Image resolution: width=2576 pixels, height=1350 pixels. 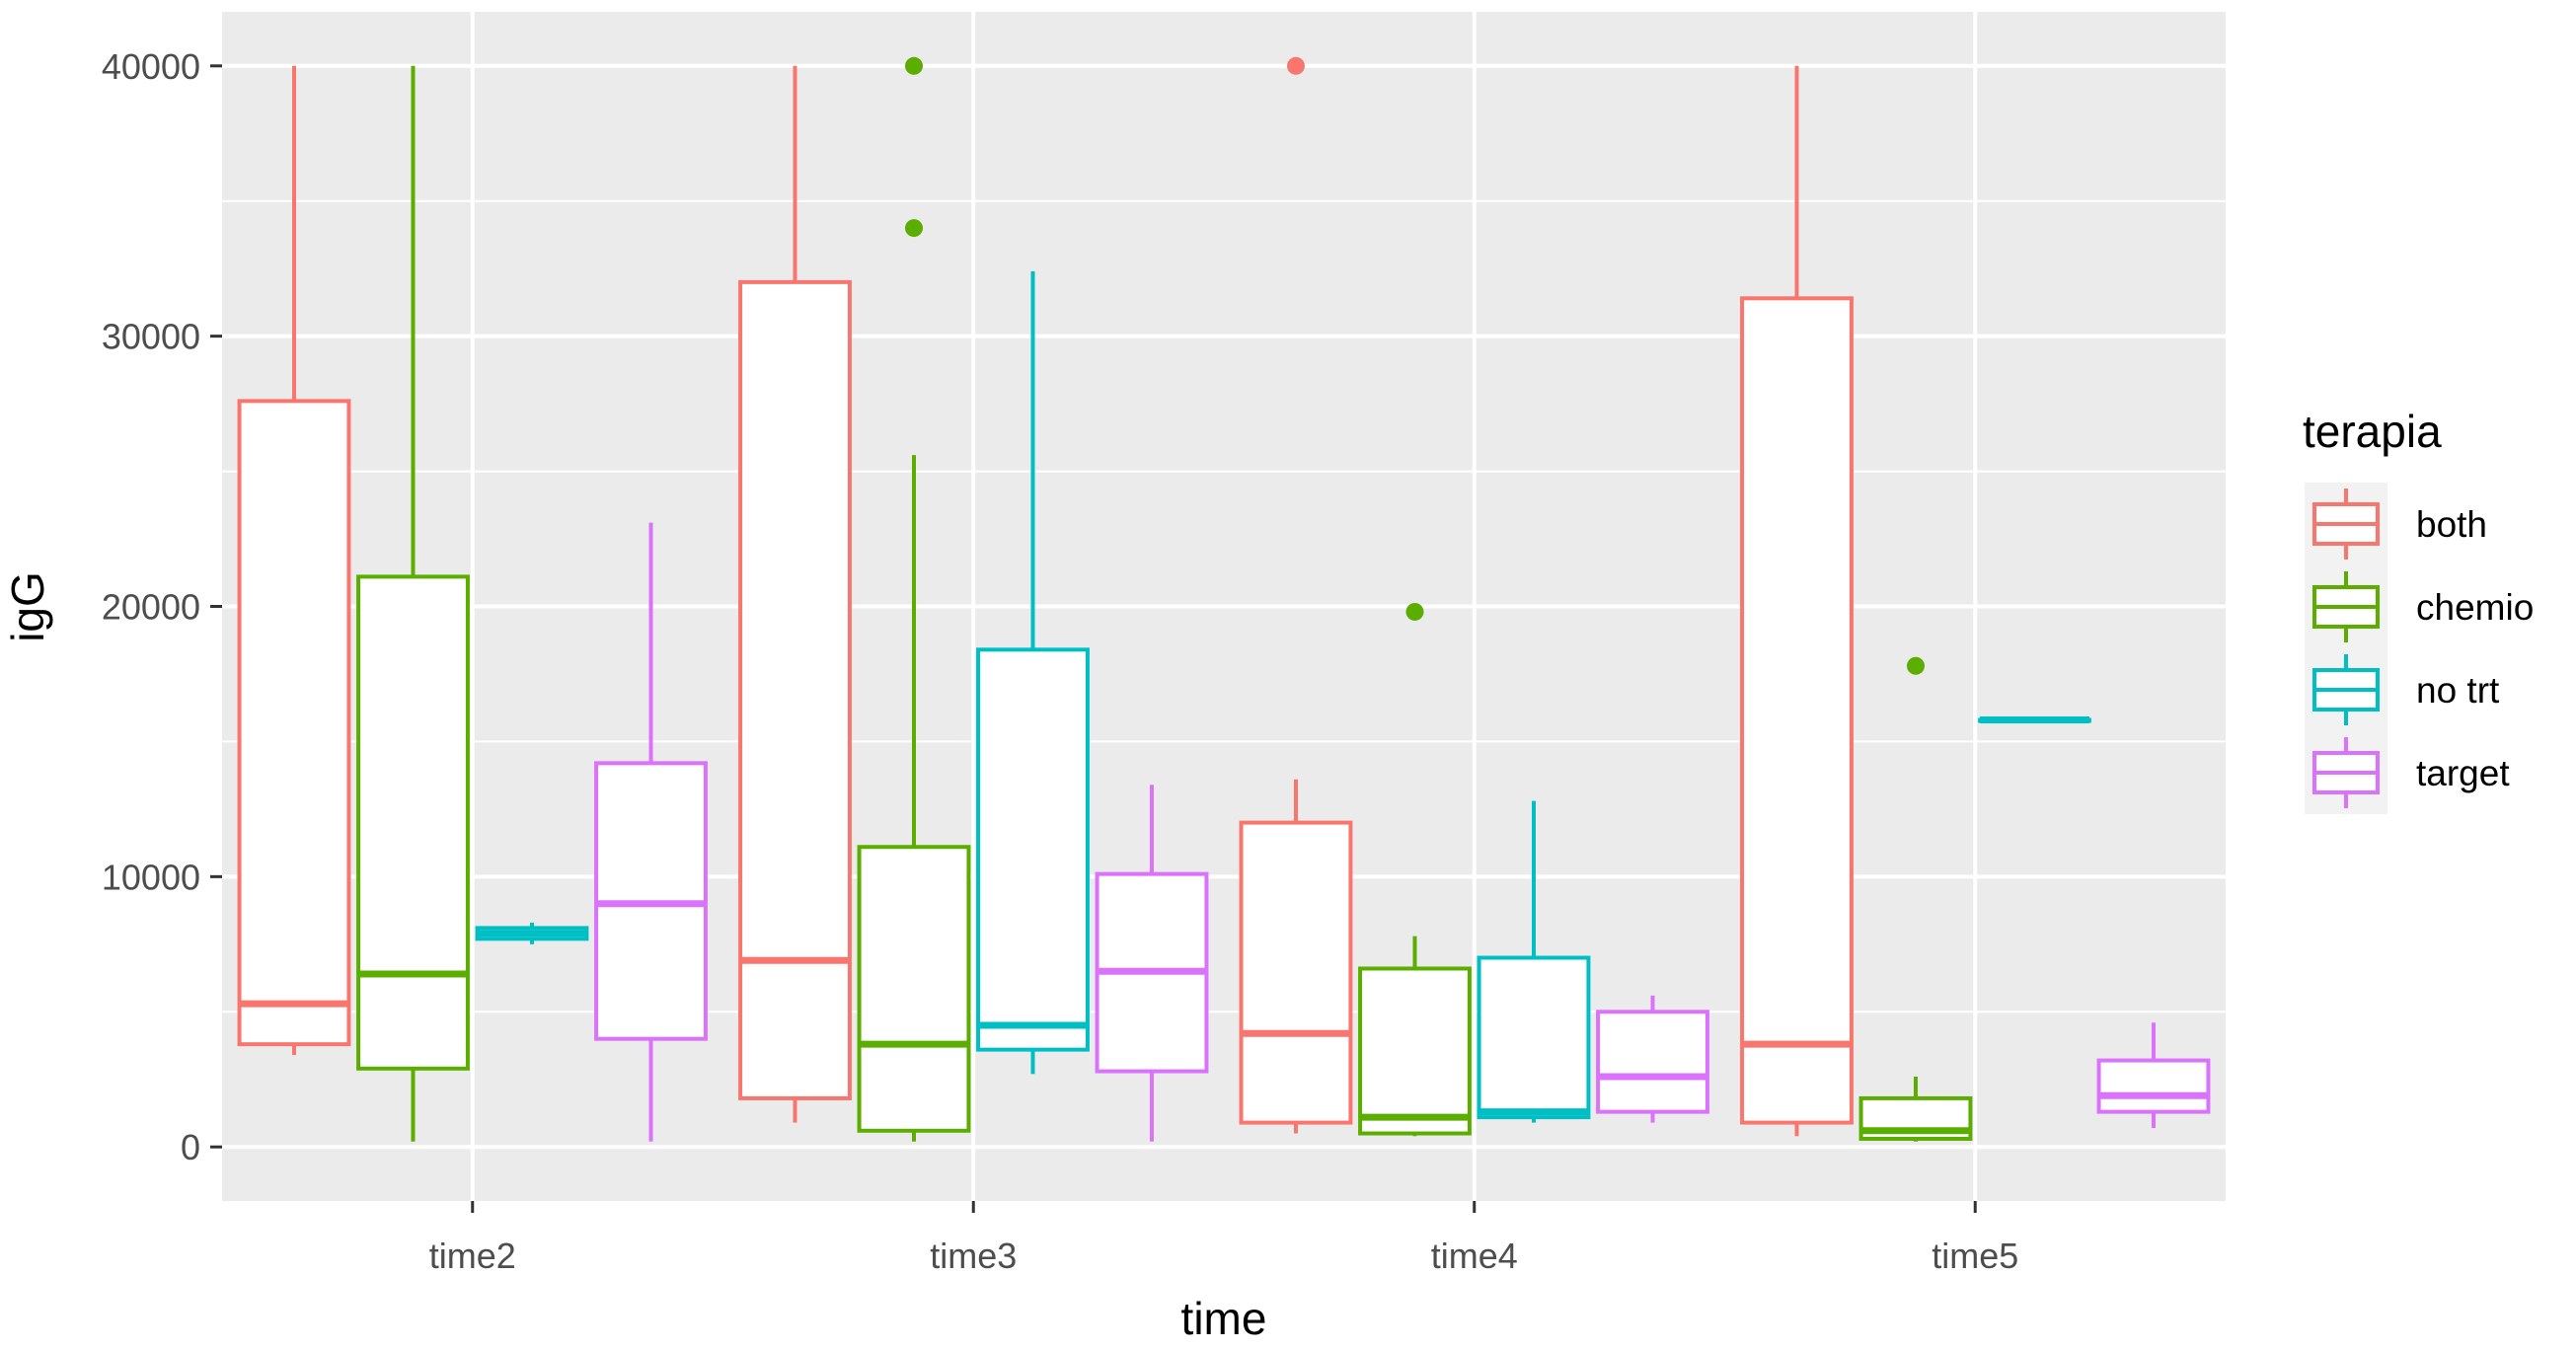 What do you see at coordinates (973, 1256) in the screenshot?
I see `x-tick-label: time3` at bounding box center [973, 1256].